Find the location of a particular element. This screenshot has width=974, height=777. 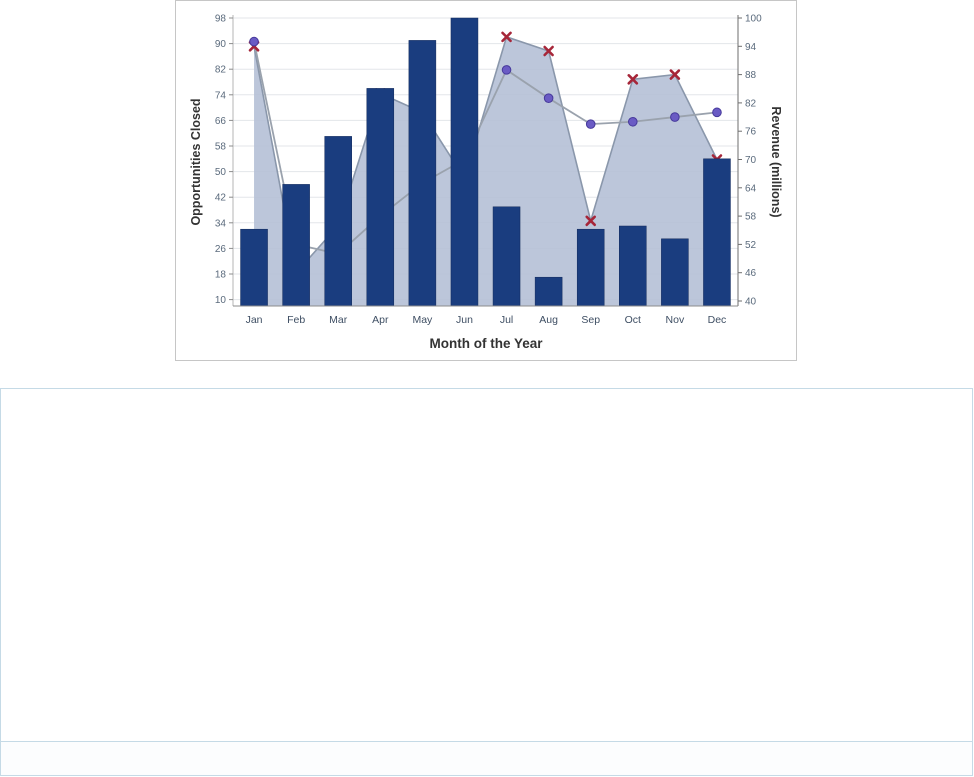

left-tick-label: 18 is located at coordinates (221, 275).